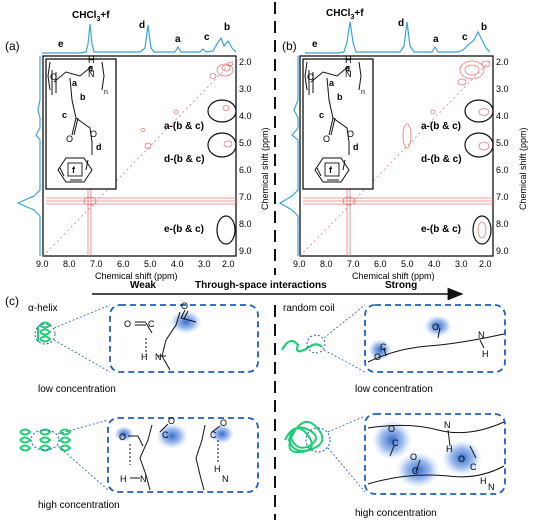 The height and width of the screenshot is (530, 550). What do you see at coordinates (90, 68) in the screenshot?
I see `panel-a-structure-e: e` at bounding box center [90, 68].